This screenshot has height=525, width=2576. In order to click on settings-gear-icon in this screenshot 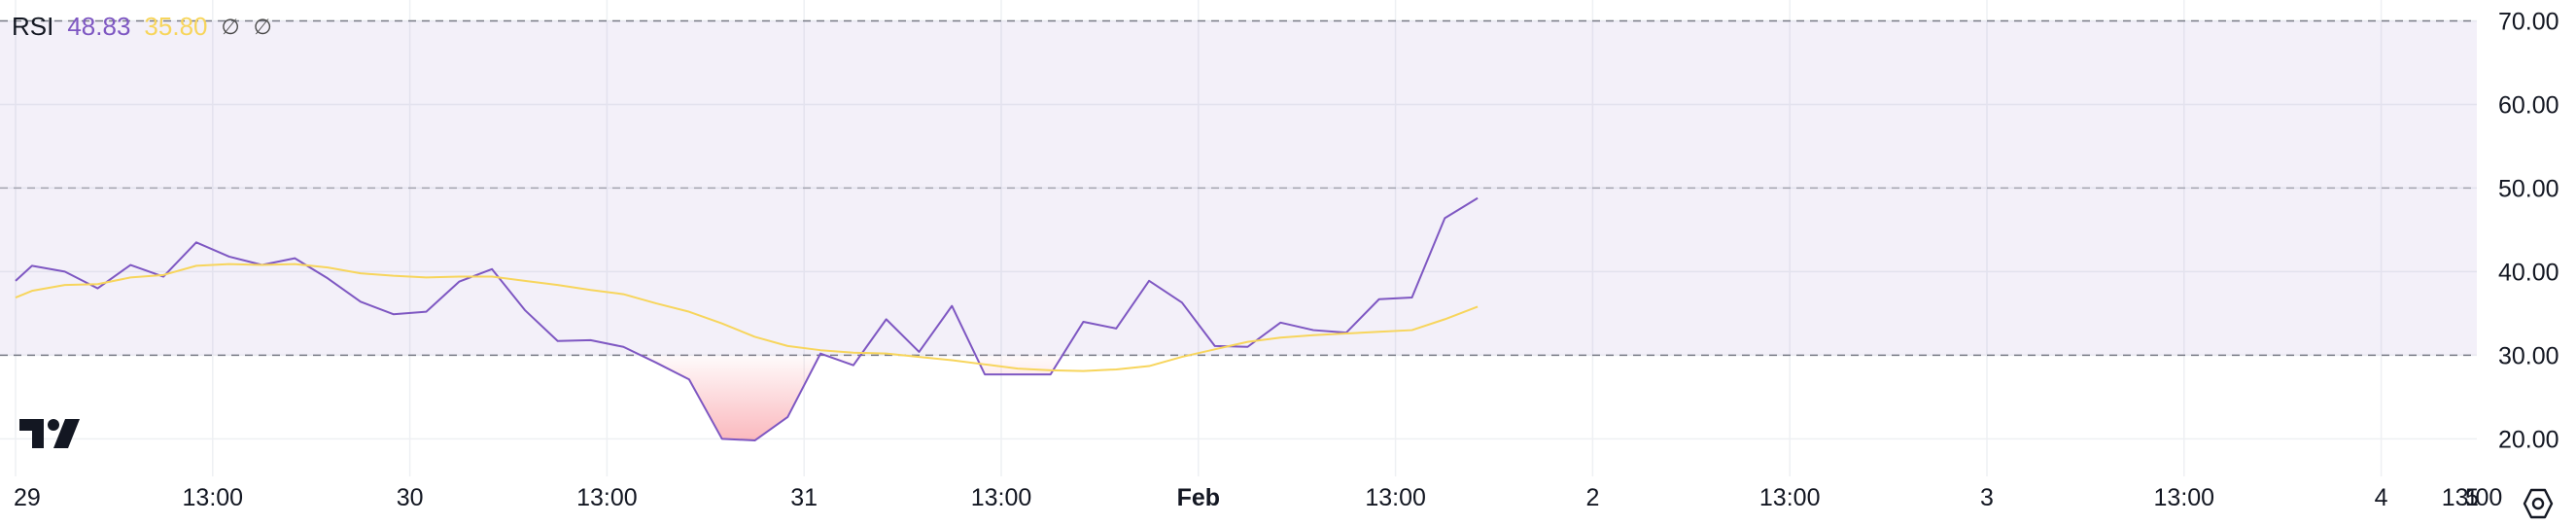, I will do `click(2538, 506)`.